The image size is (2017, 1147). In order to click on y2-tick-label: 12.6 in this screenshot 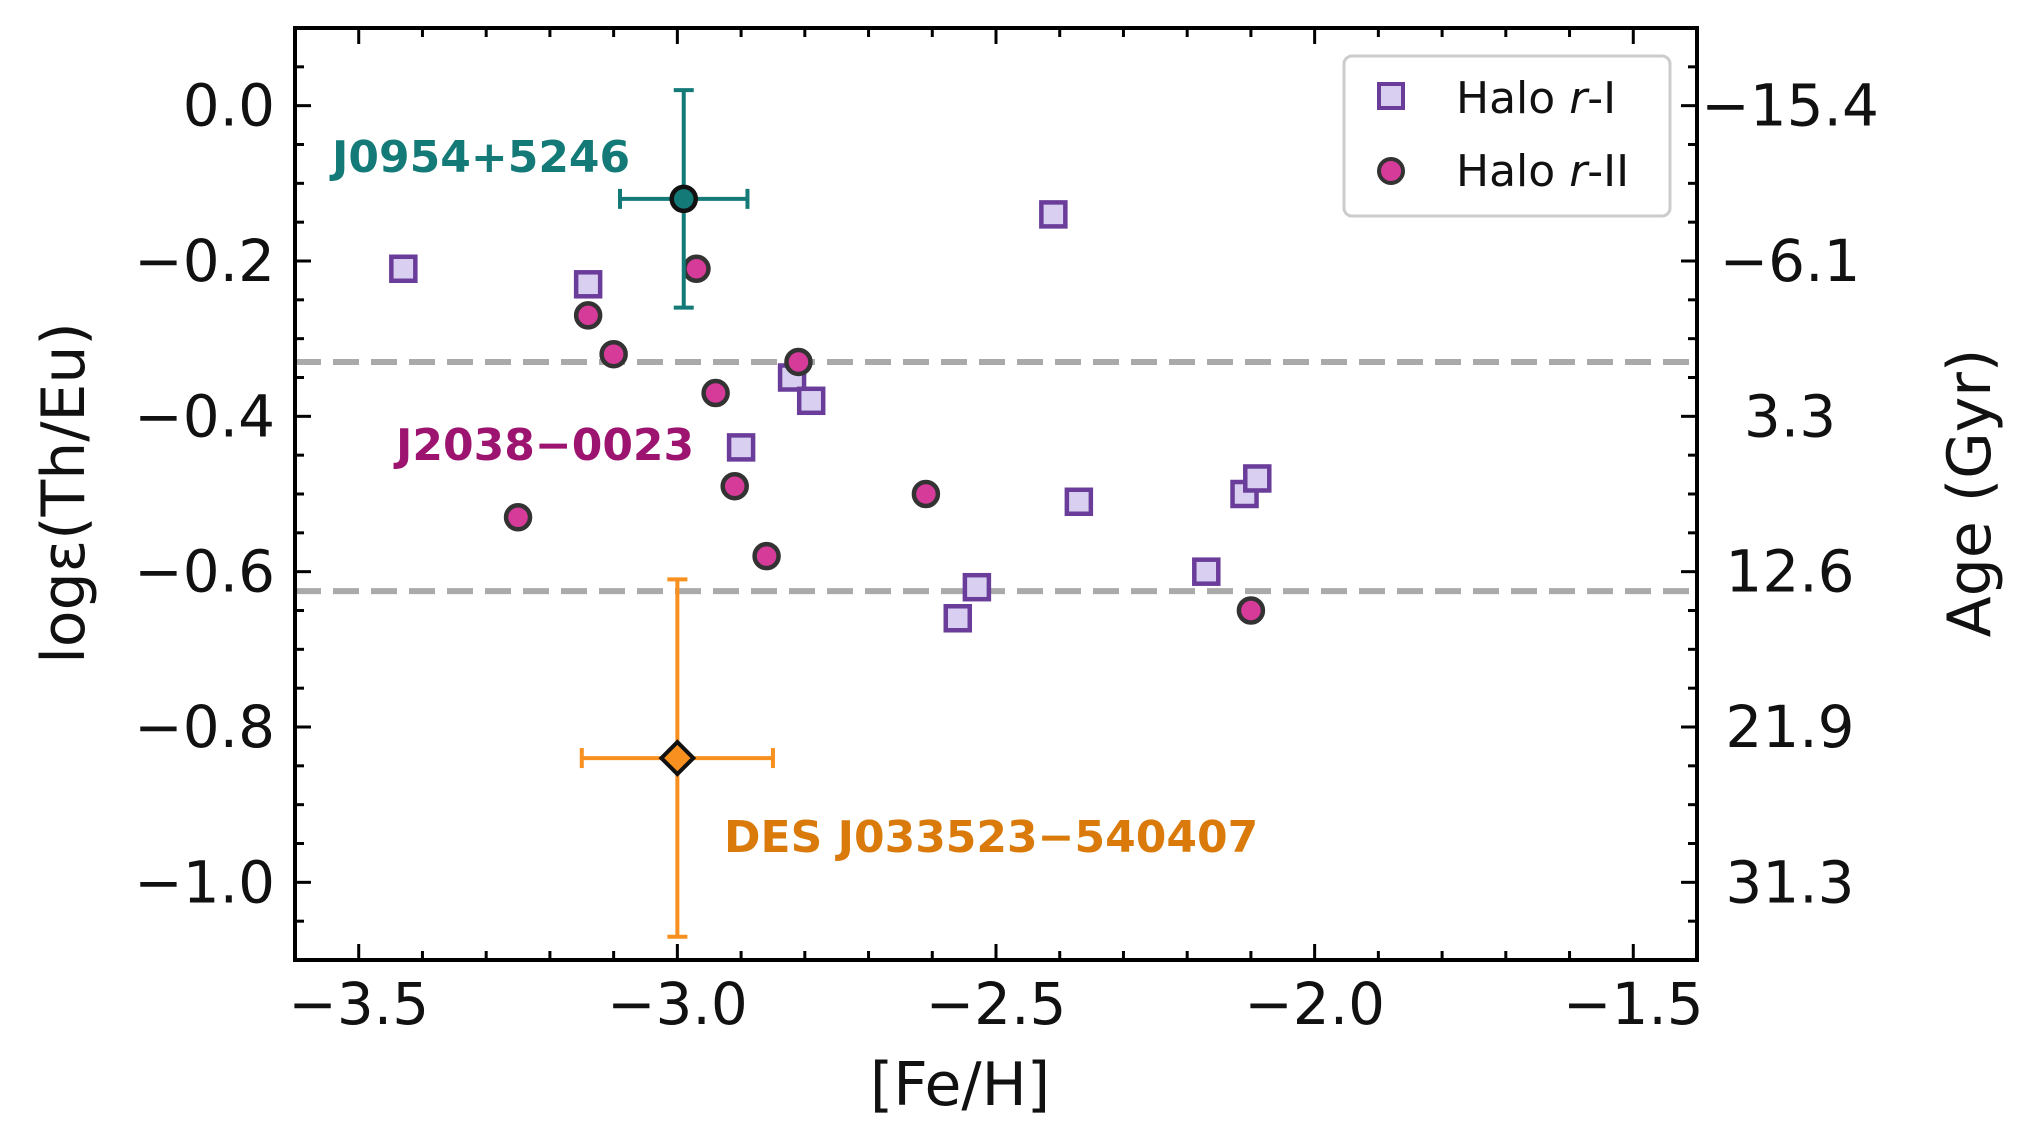, I will do `click(1789, 572)`.